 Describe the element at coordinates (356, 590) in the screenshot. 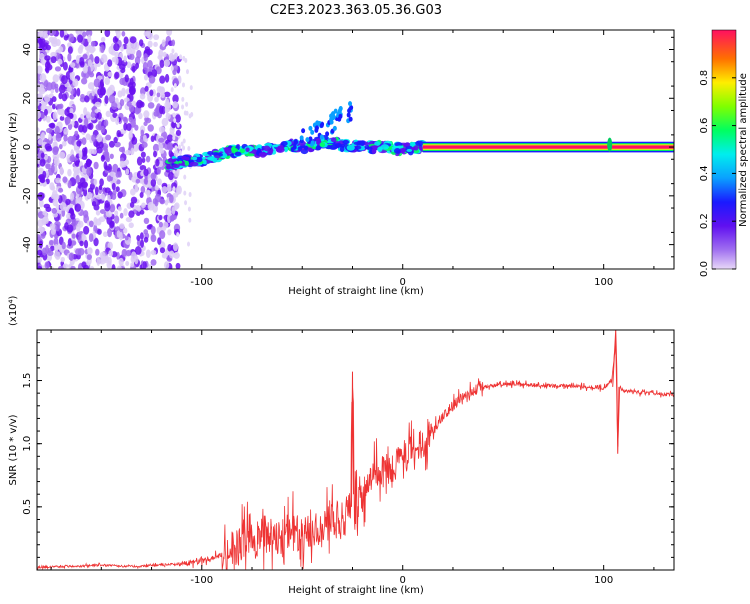

I see `snr-xlabel: Height of straight line (km)` at that location.